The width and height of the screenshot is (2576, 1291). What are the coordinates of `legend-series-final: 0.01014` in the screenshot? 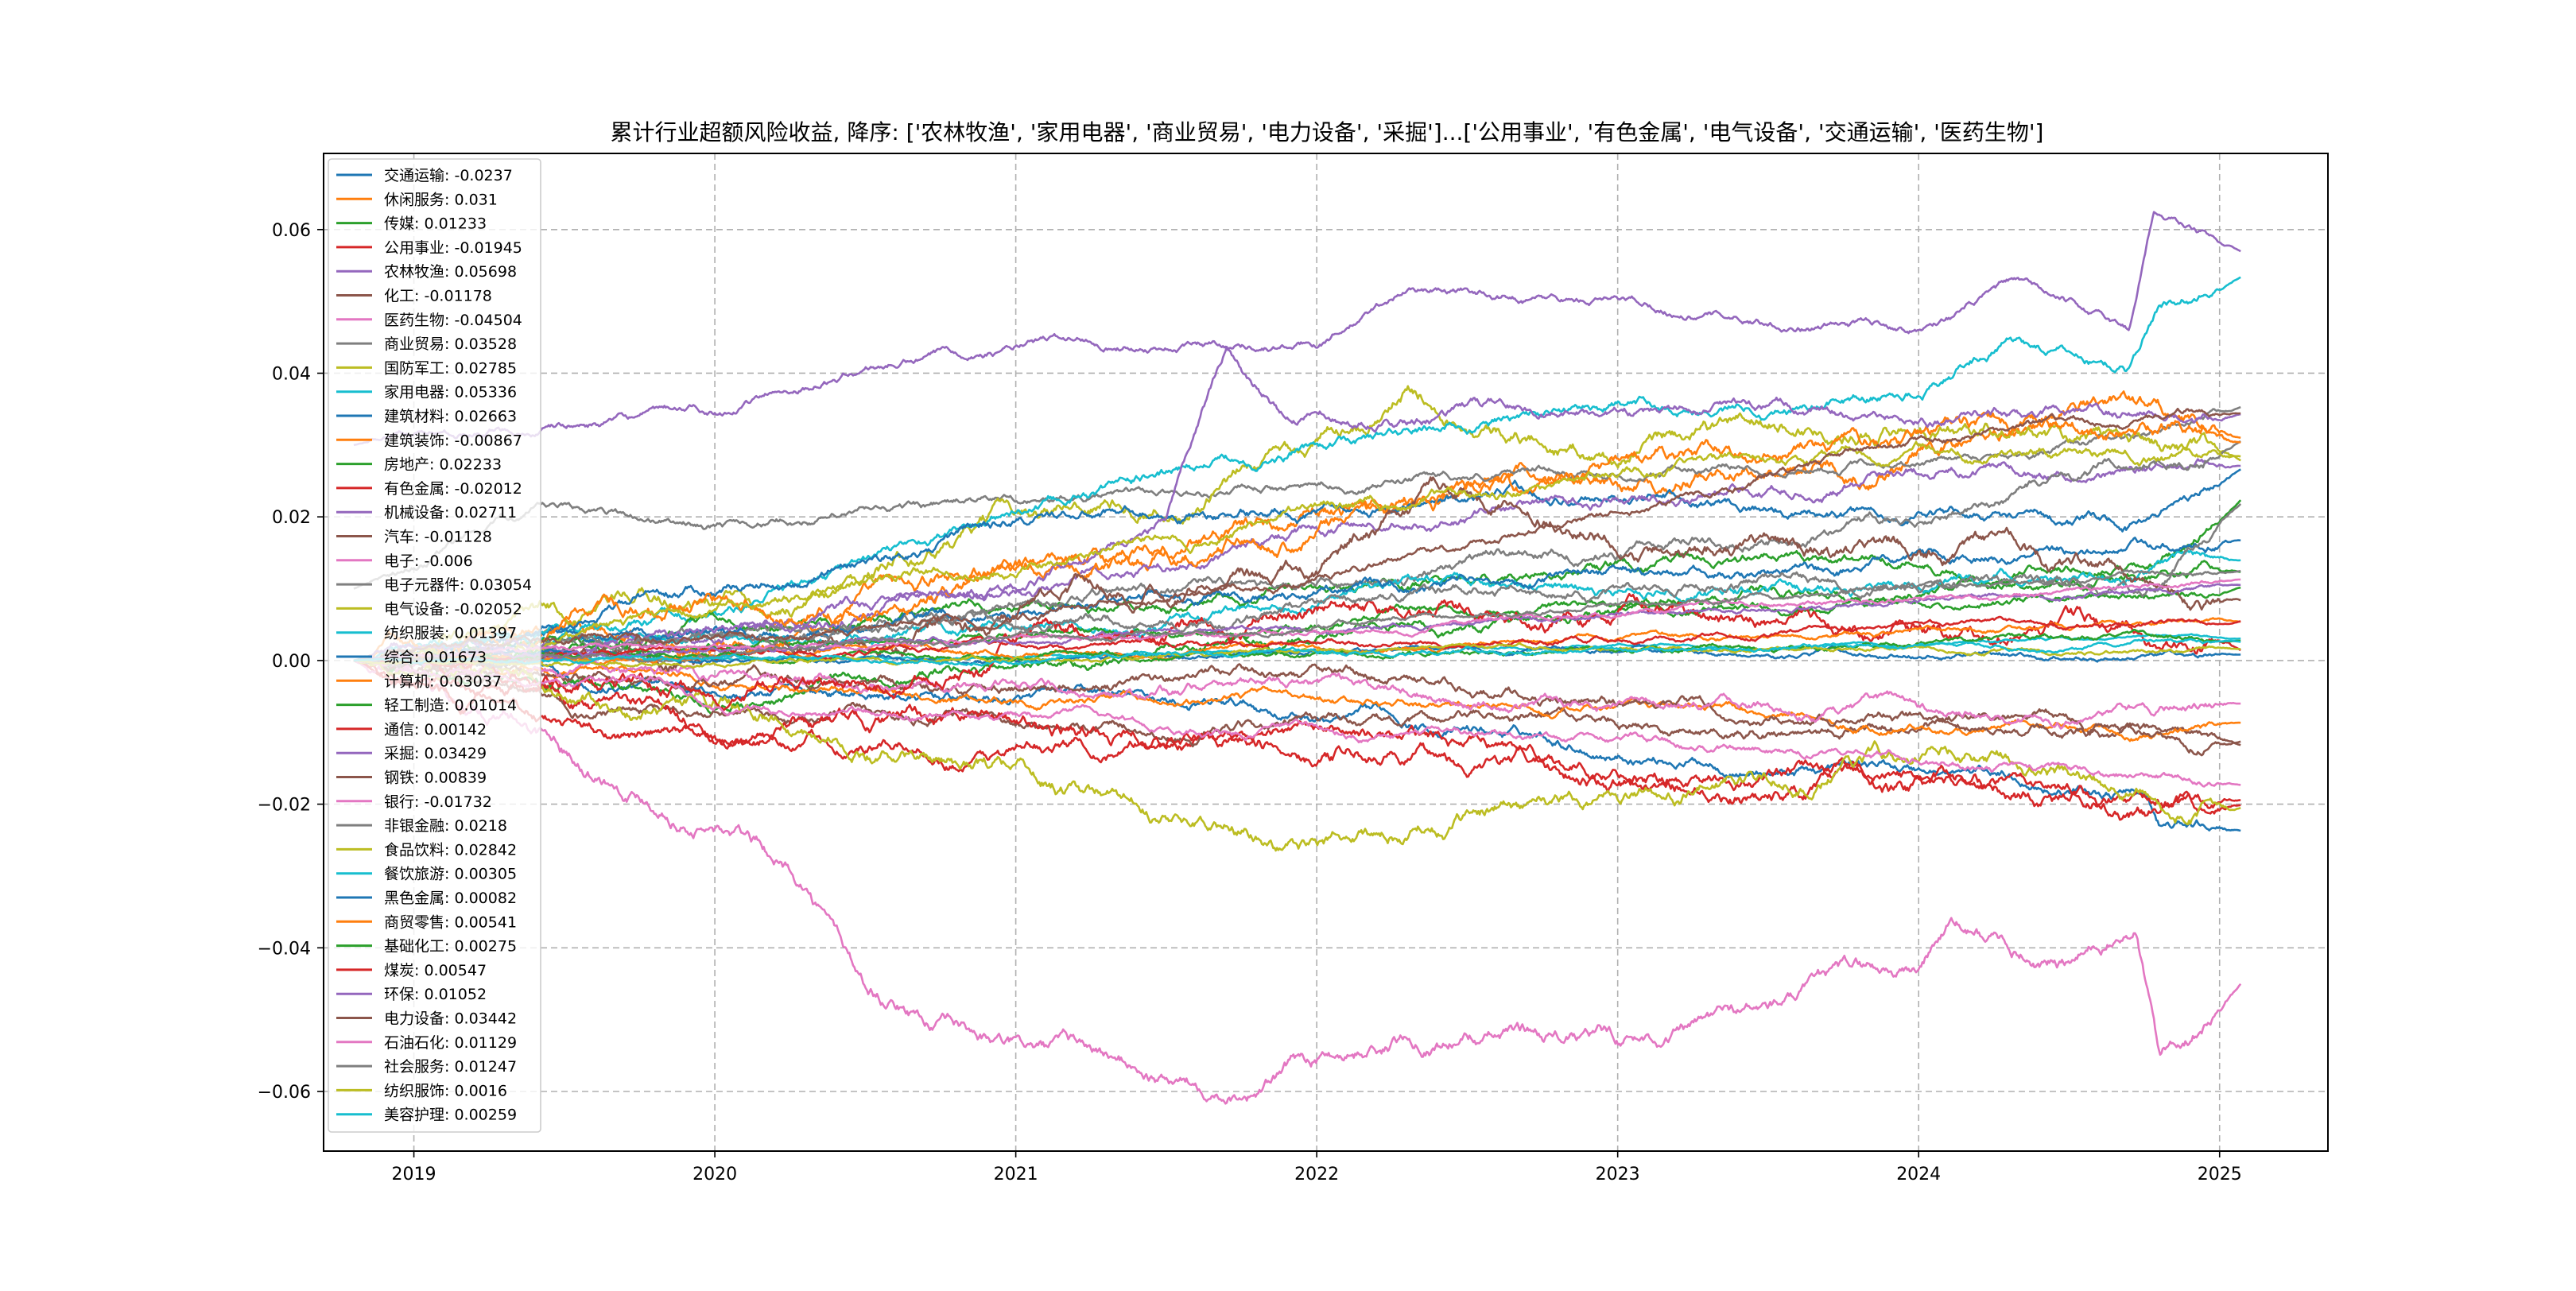 It's located at (485, 706).